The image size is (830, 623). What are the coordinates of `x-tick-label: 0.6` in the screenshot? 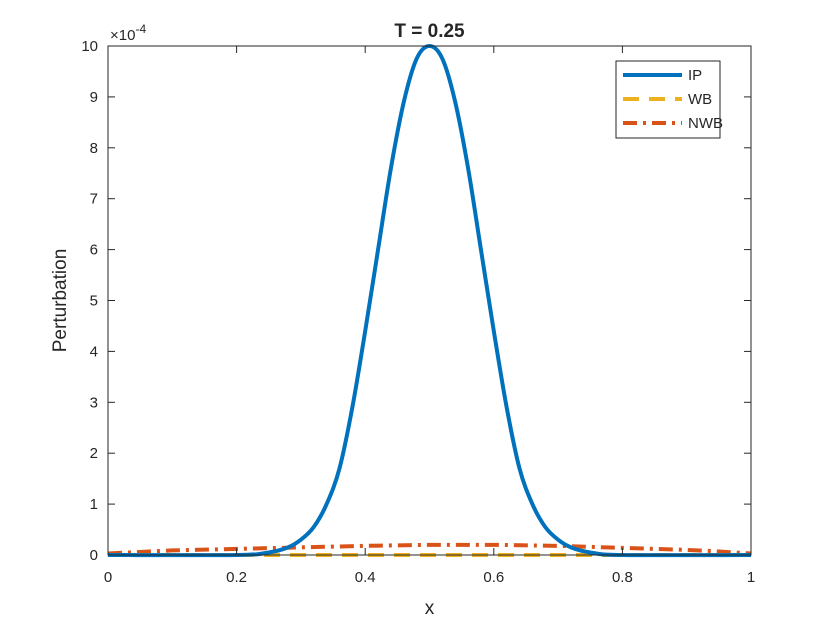 It's located at (493, 577).